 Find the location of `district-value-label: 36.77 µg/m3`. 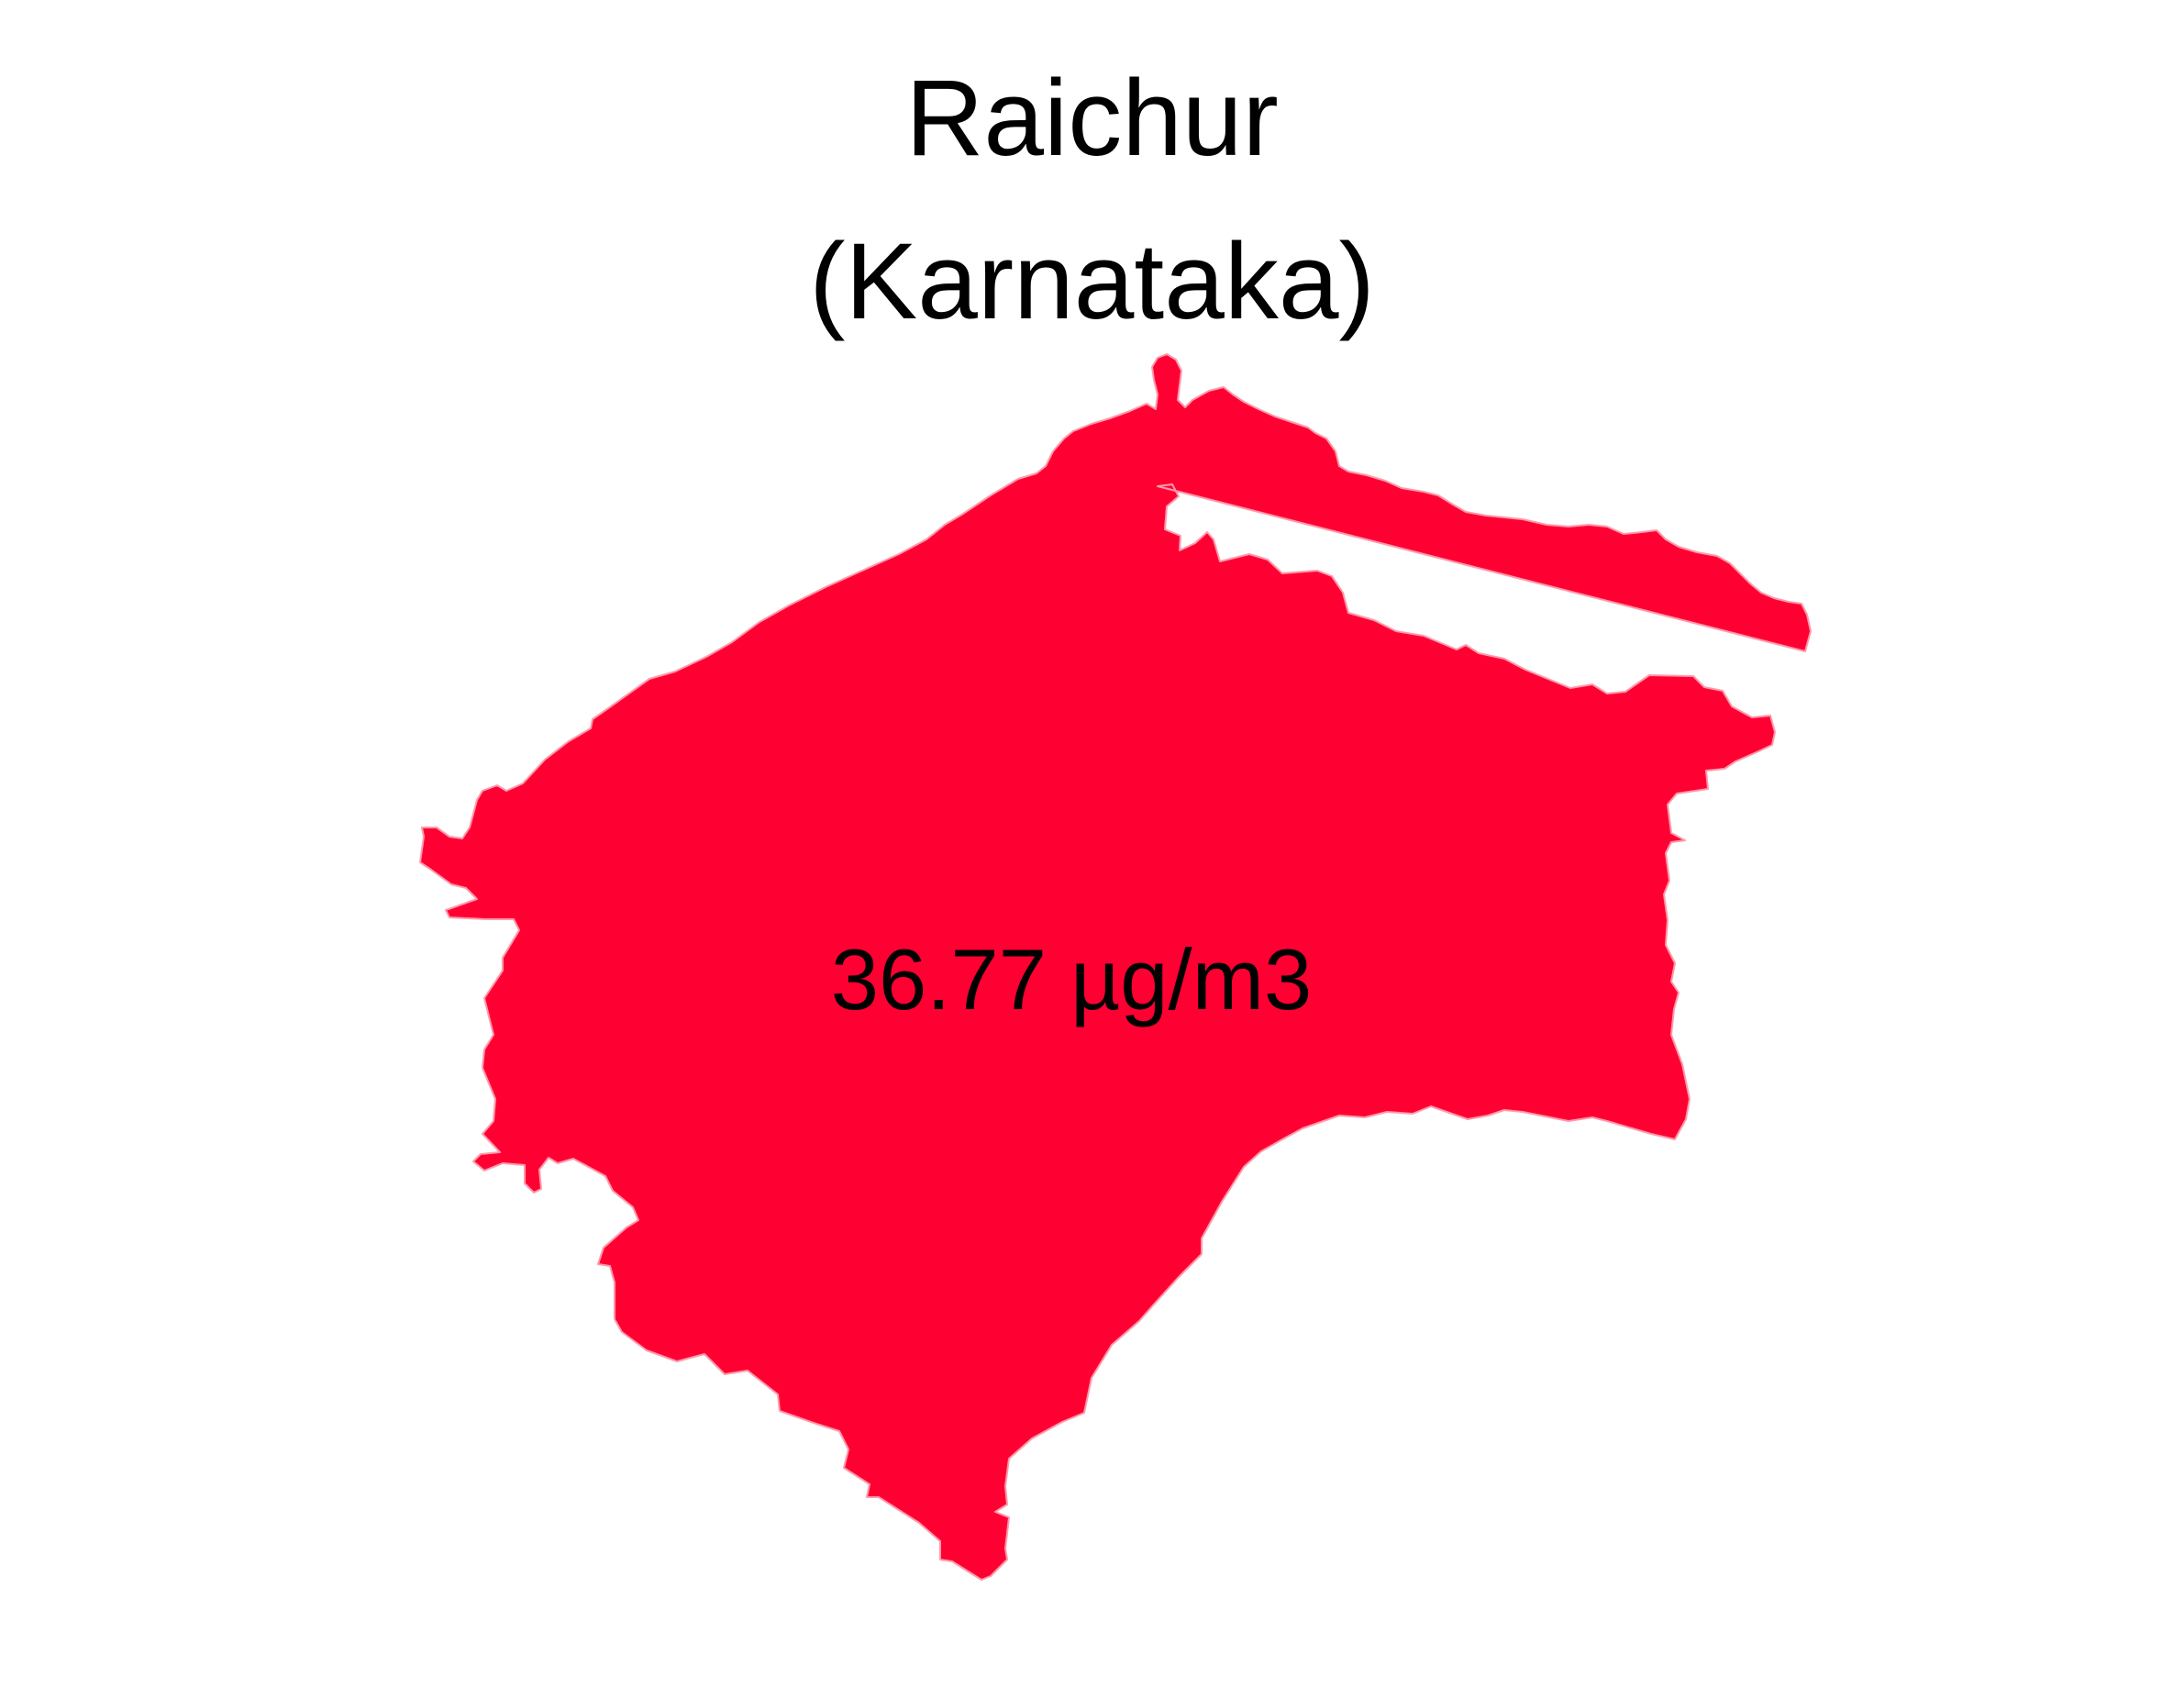

district-value-label: 36.77 µg/m3 is located at coordinates (1071, 979).